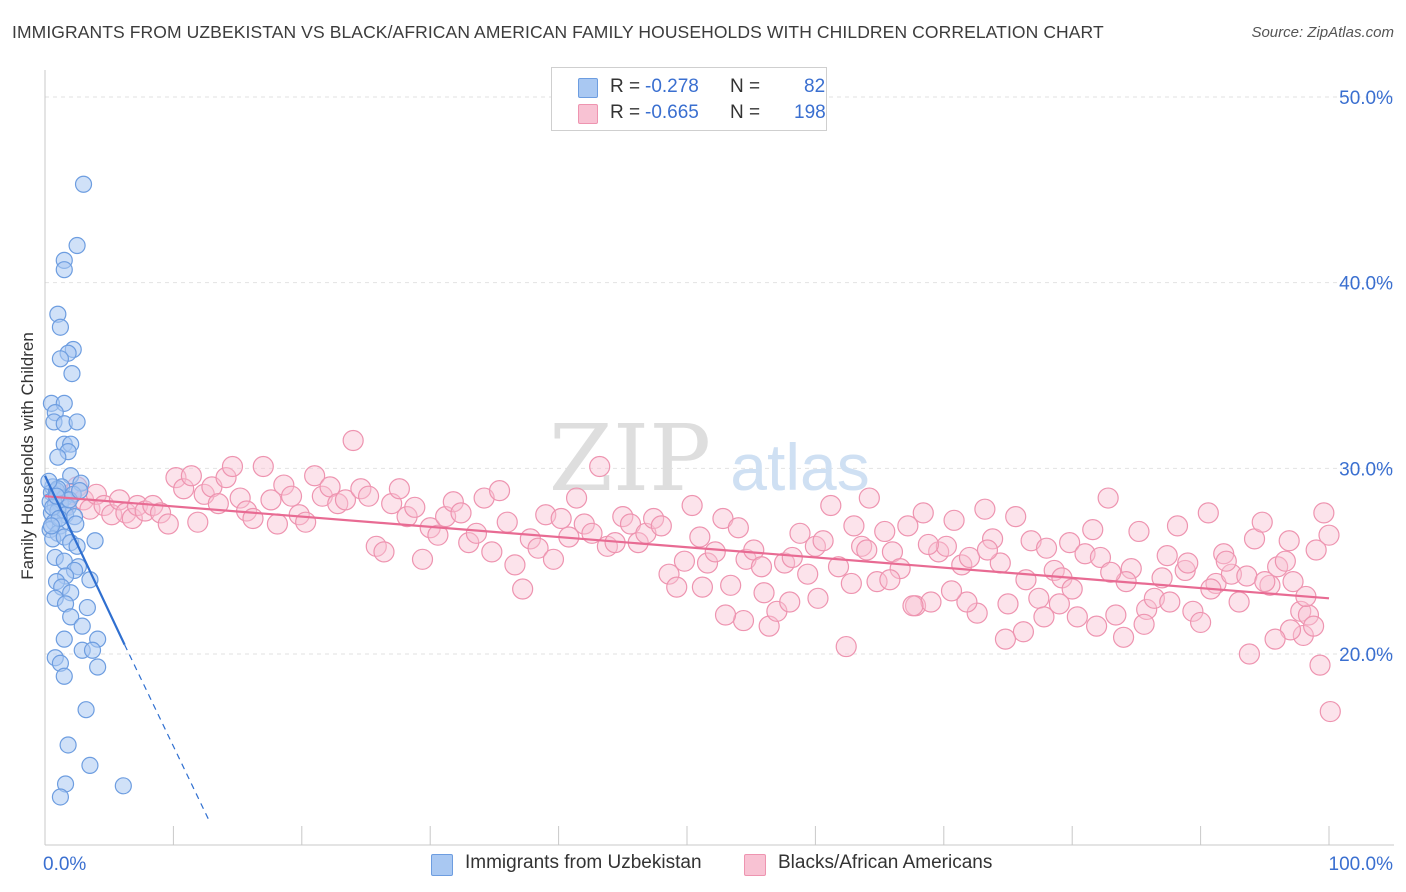  Describe the element at coordinates (588, 88) in the screenshot. I see `legend-swatch-uzbekistan` at that location.